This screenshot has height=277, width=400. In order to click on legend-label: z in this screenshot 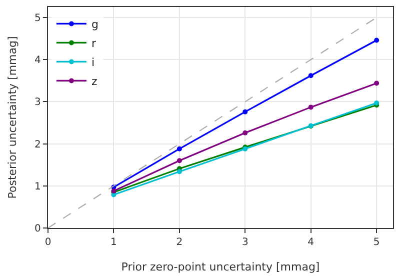, I will do `click(94, 81)`.